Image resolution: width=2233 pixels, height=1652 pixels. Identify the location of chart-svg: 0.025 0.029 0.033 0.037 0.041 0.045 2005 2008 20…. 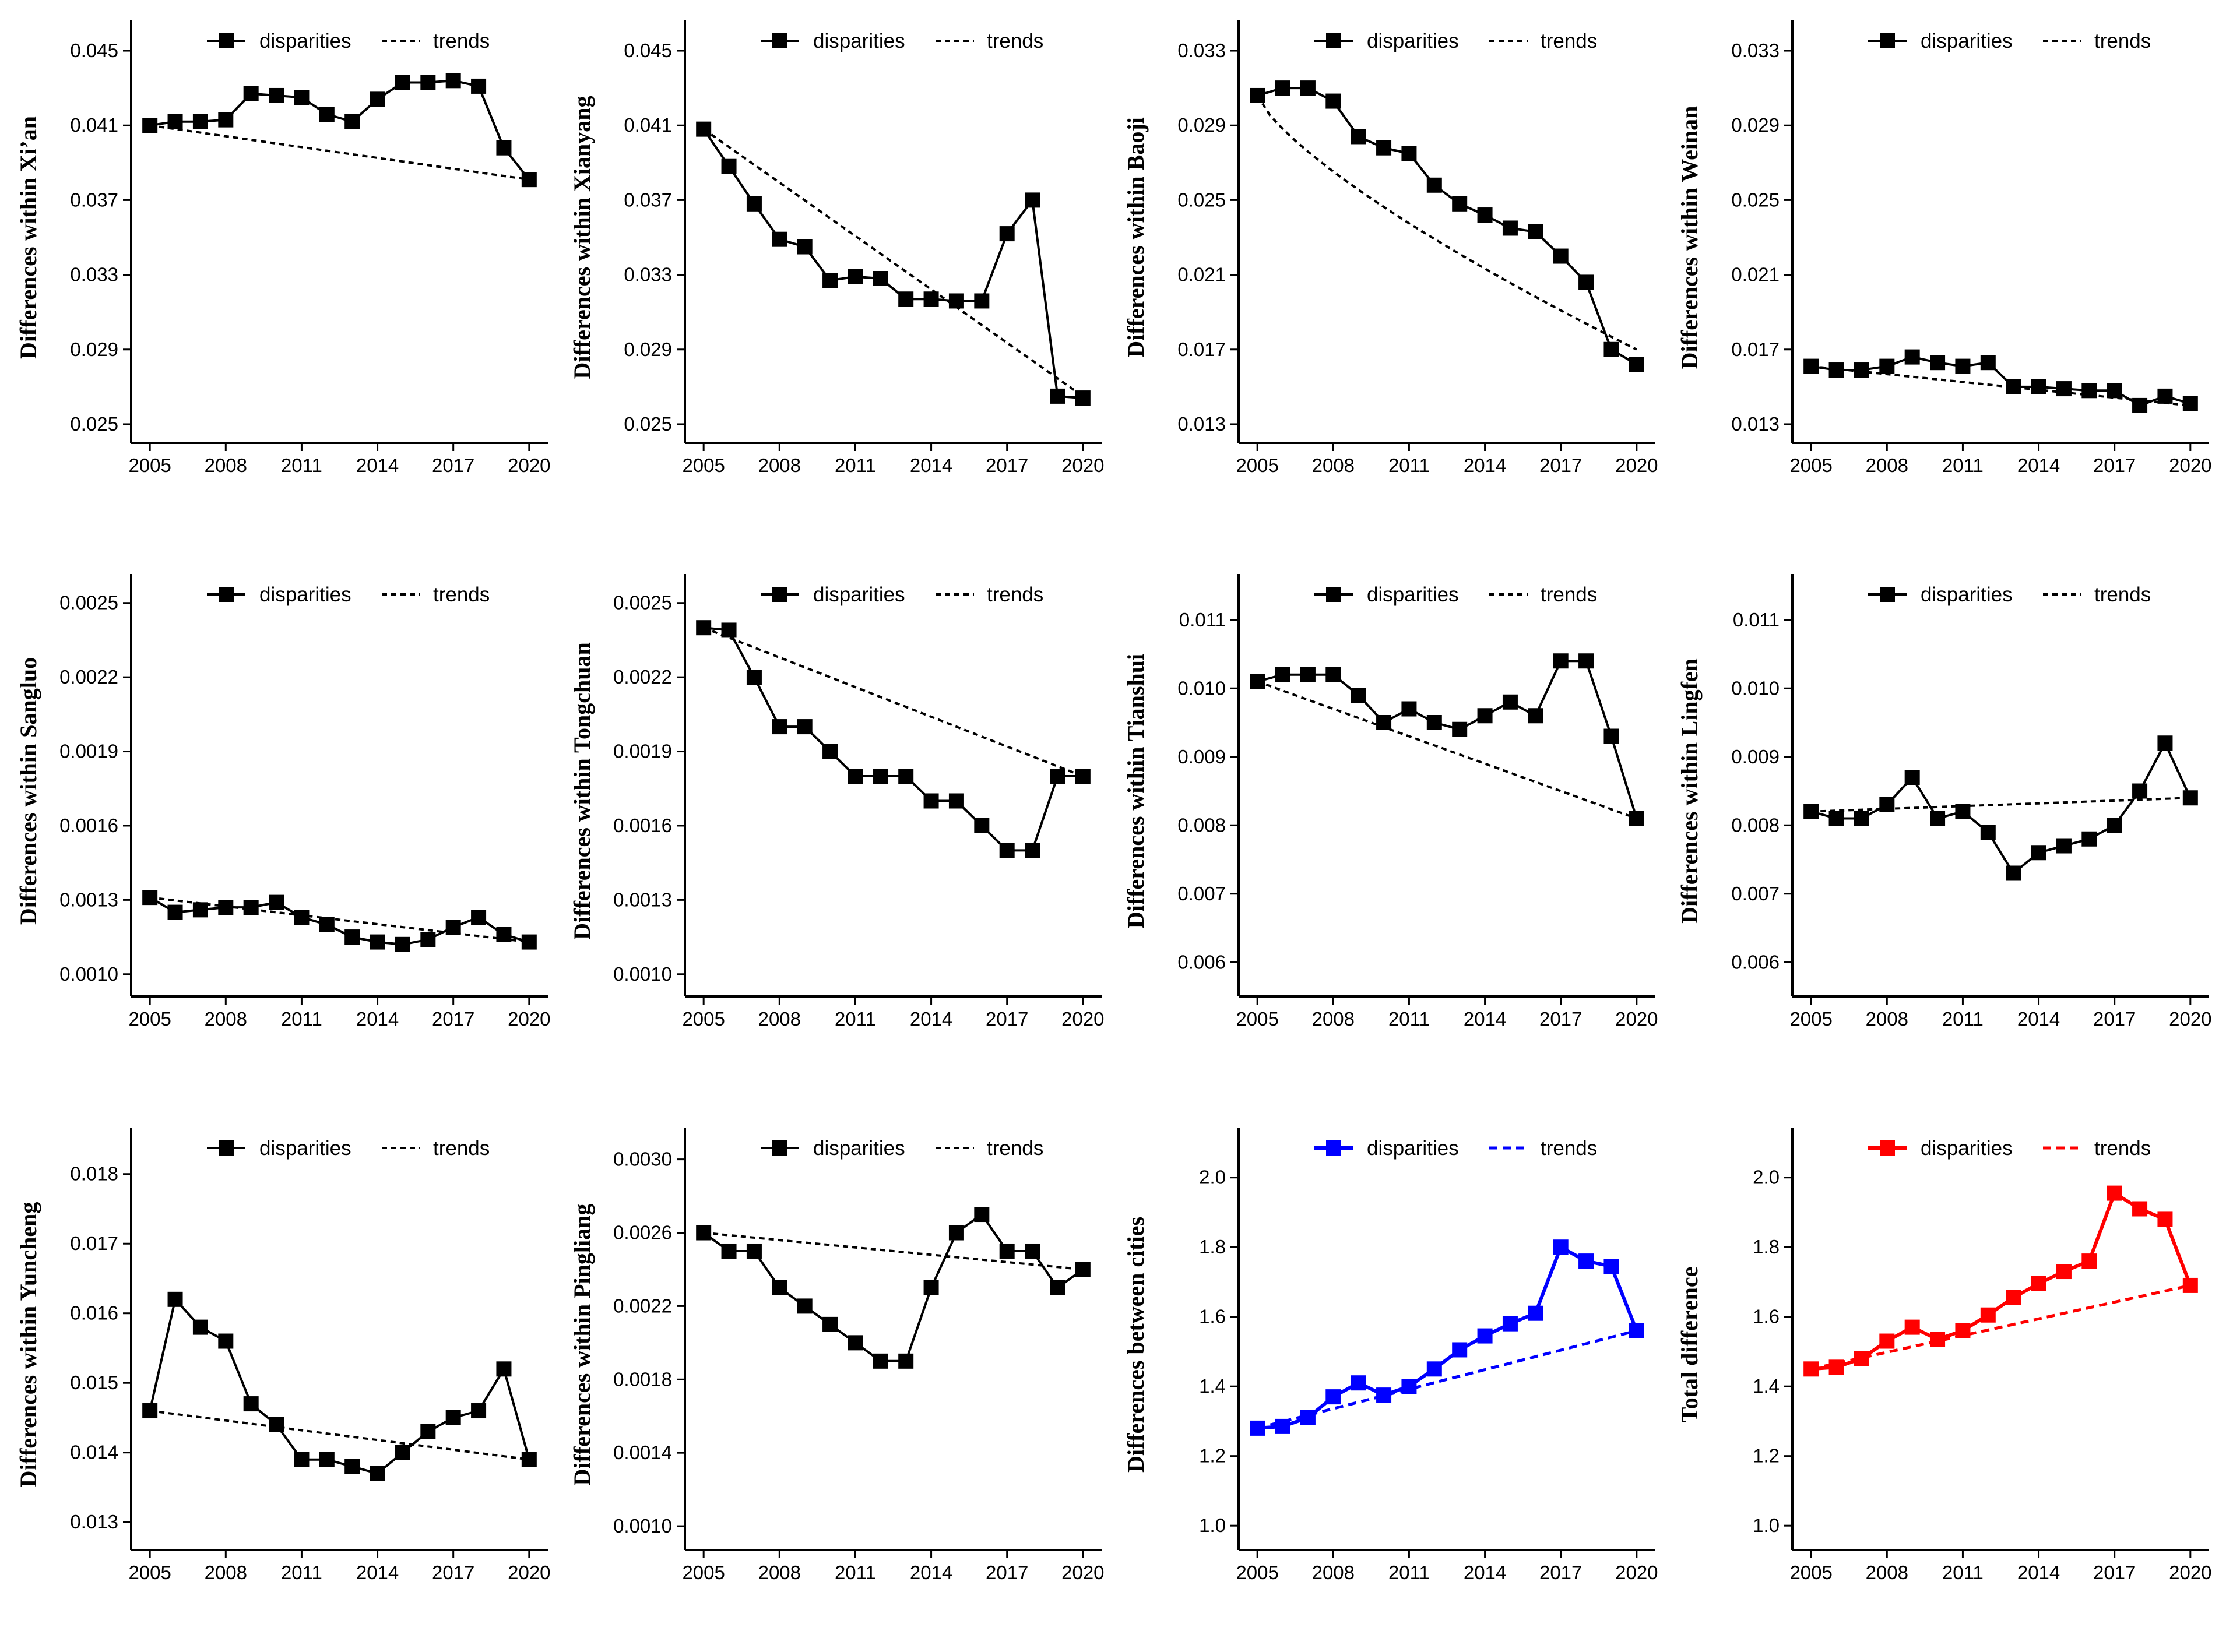
(837, 248).